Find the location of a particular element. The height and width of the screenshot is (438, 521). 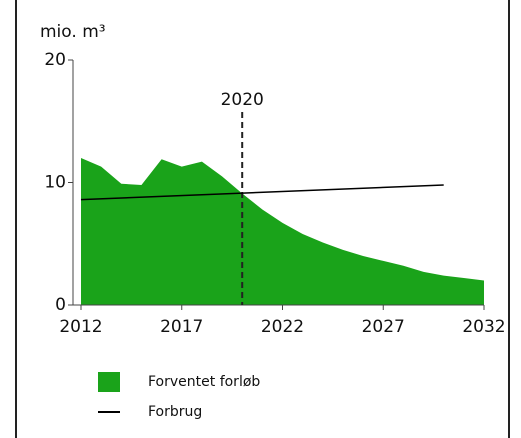

line is located at coordinates (262, 192).